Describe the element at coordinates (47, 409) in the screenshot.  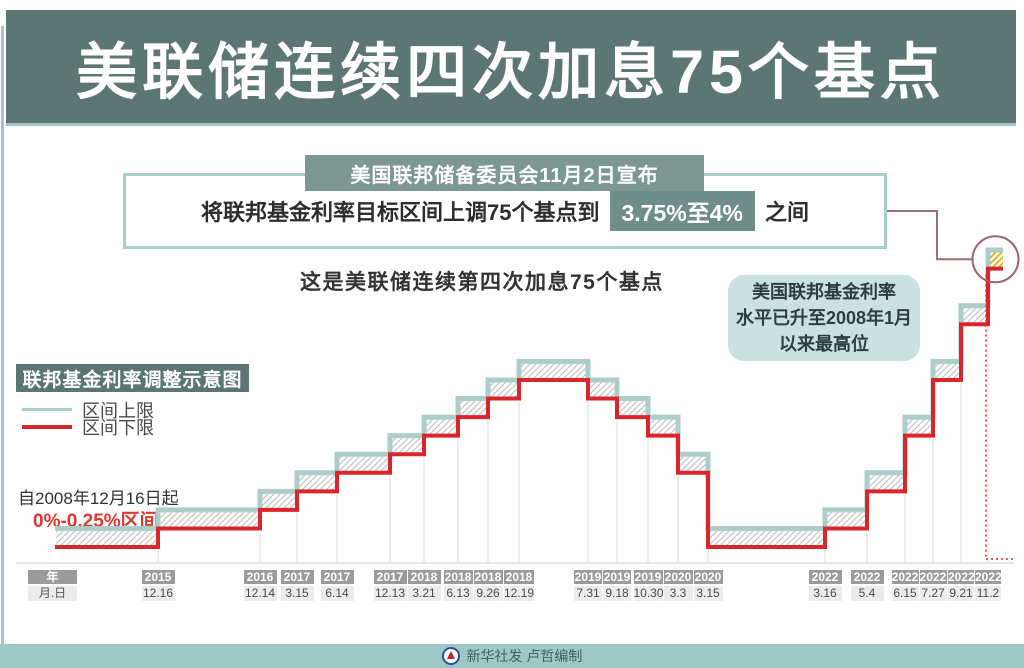
I see `legend-upper-swatch` at that location.